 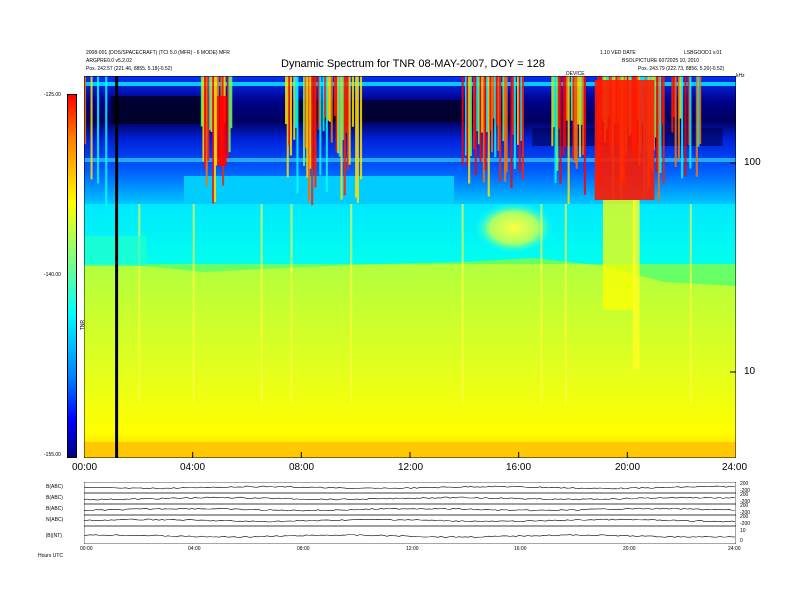 I want to click on unit-corner-label: kHz, so click(x=740, y=76).